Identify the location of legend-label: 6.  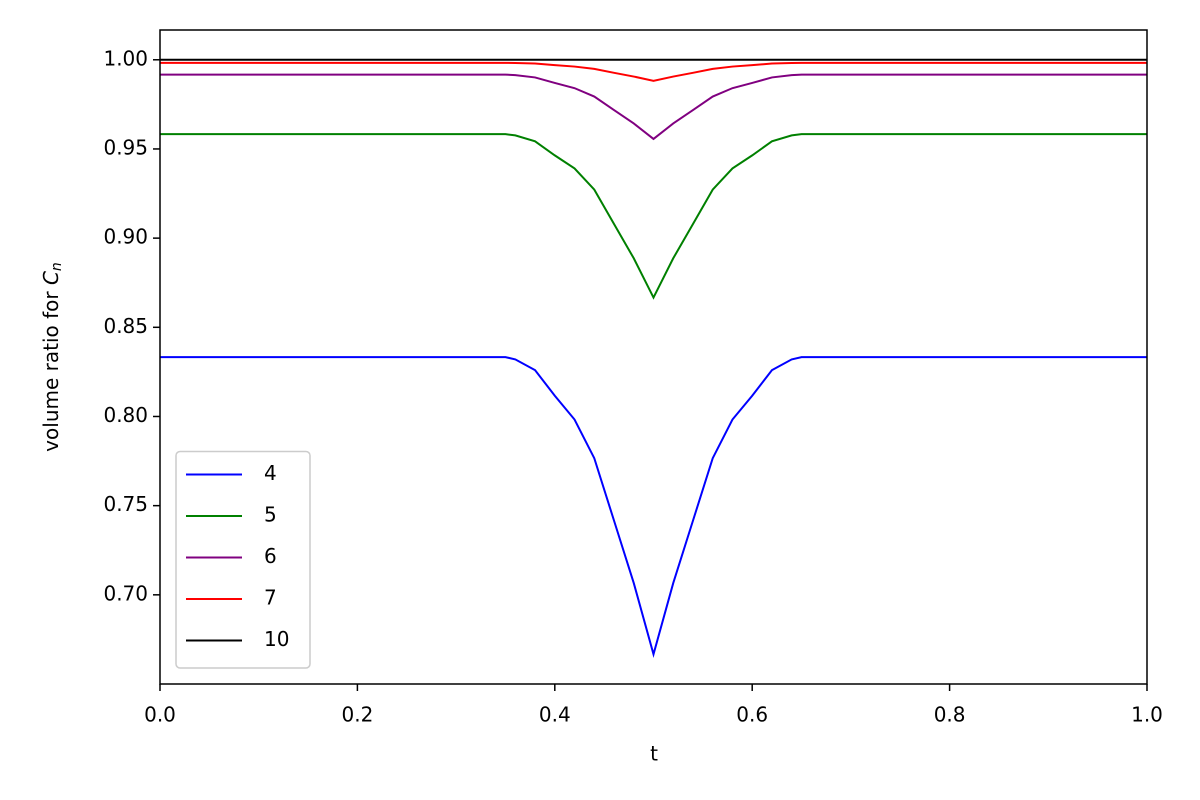
(270, 556).